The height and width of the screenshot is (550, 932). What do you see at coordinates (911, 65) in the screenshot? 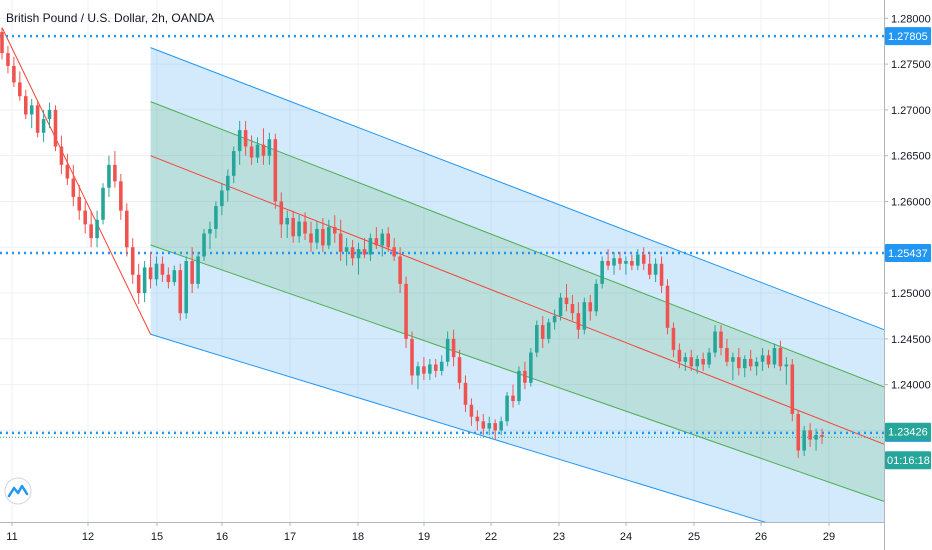
I see `y-tick-label: 1.27500` at bounding box center [911, 65].